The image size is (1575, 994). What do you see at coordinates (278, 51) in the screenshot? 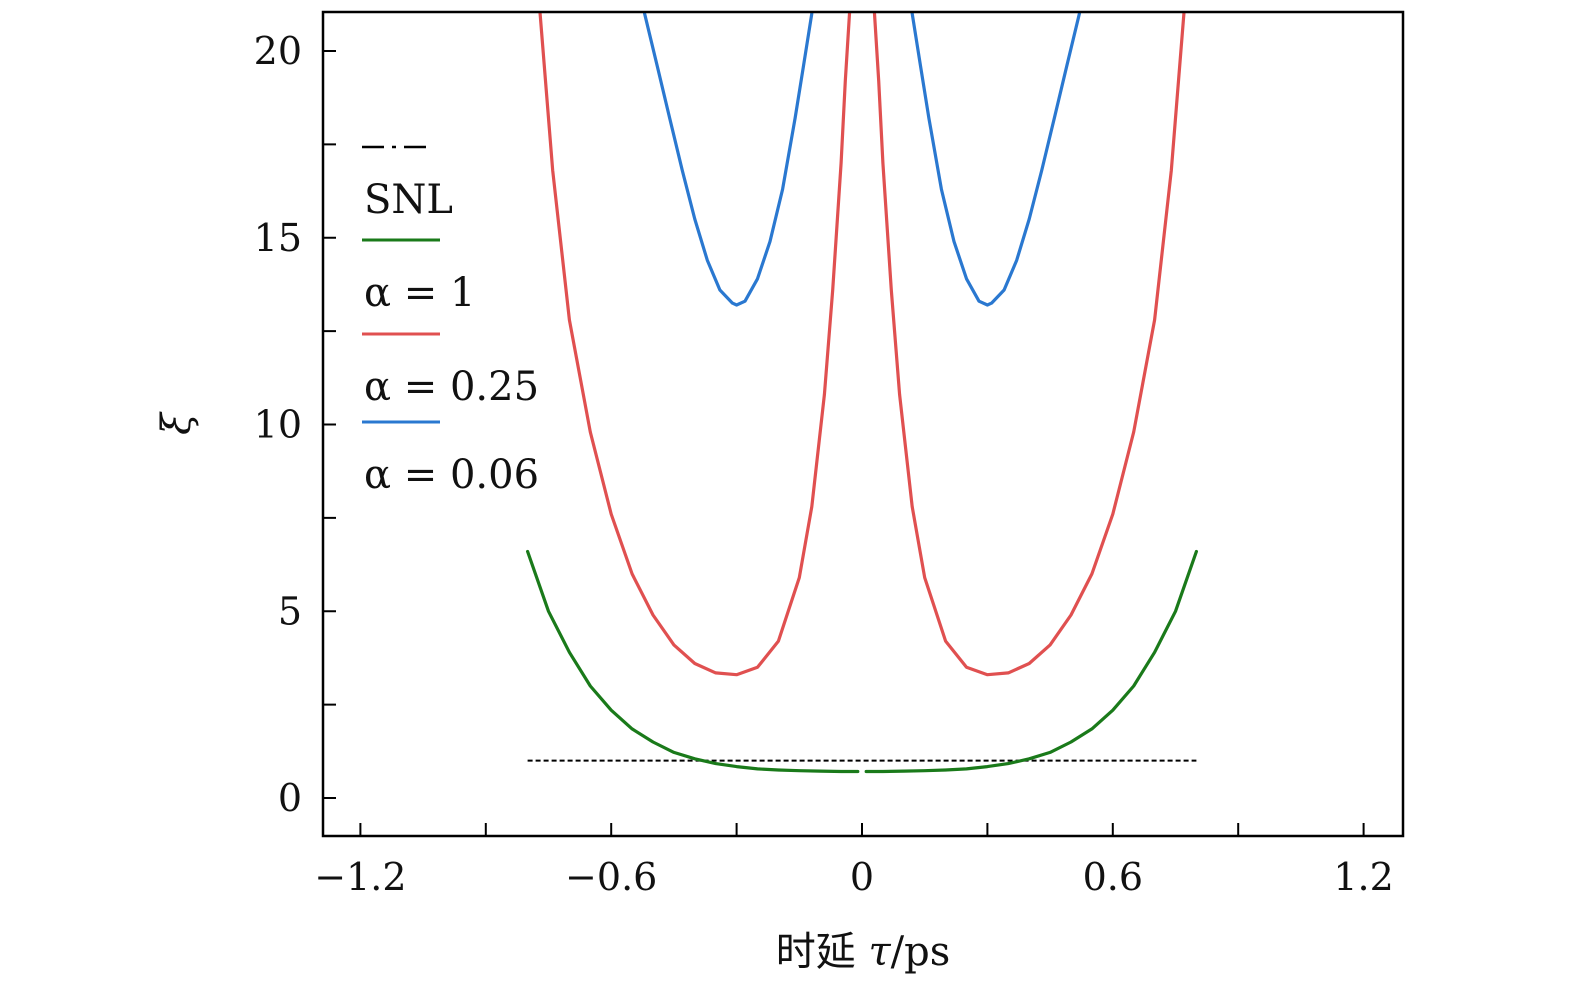
I see `y-tick-label: 20` at bounding box center [278, 51].